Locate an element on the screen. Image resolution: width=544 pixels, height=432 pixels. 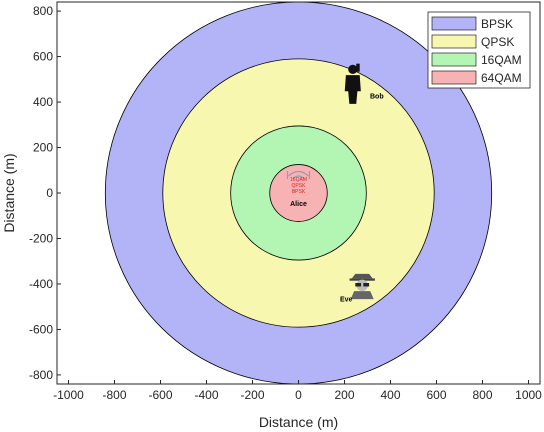
legend-swatch-qpsk is located at coordinates (454, 41).